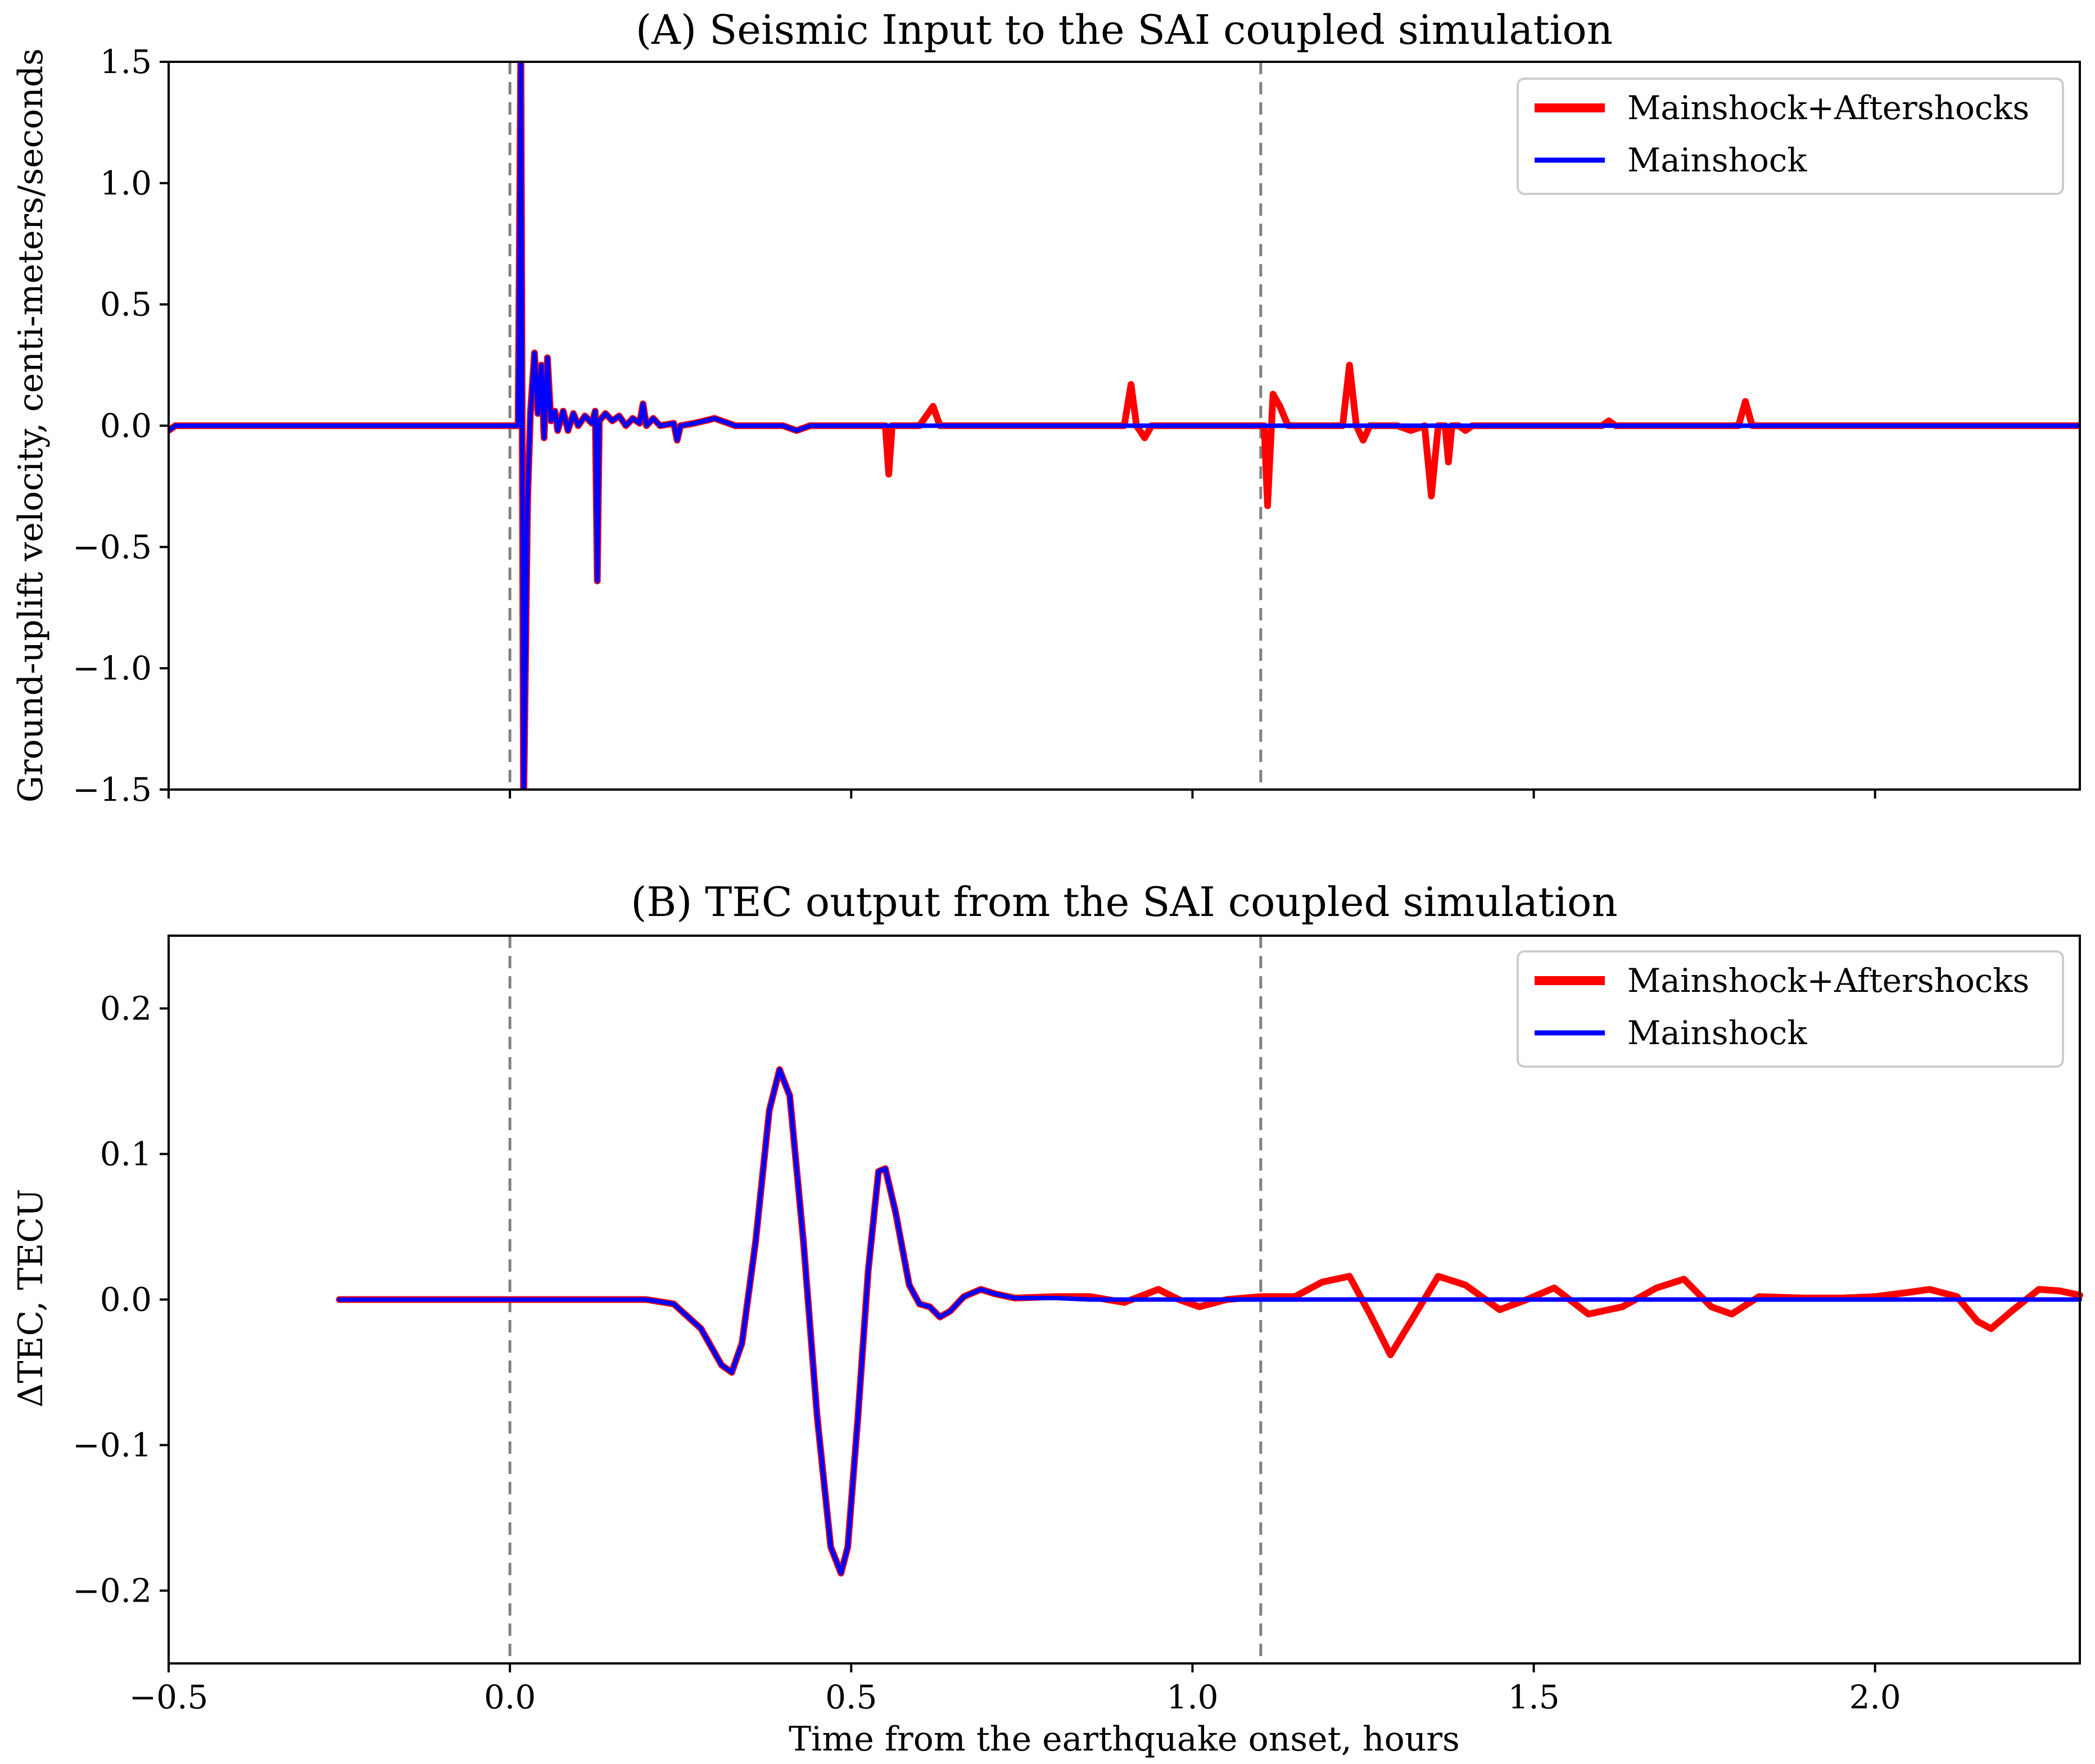 The width and height of the screenshot is (2095, 1764). I want to click on panel-b-xtick-label: −0.5, so click(169, 1697).